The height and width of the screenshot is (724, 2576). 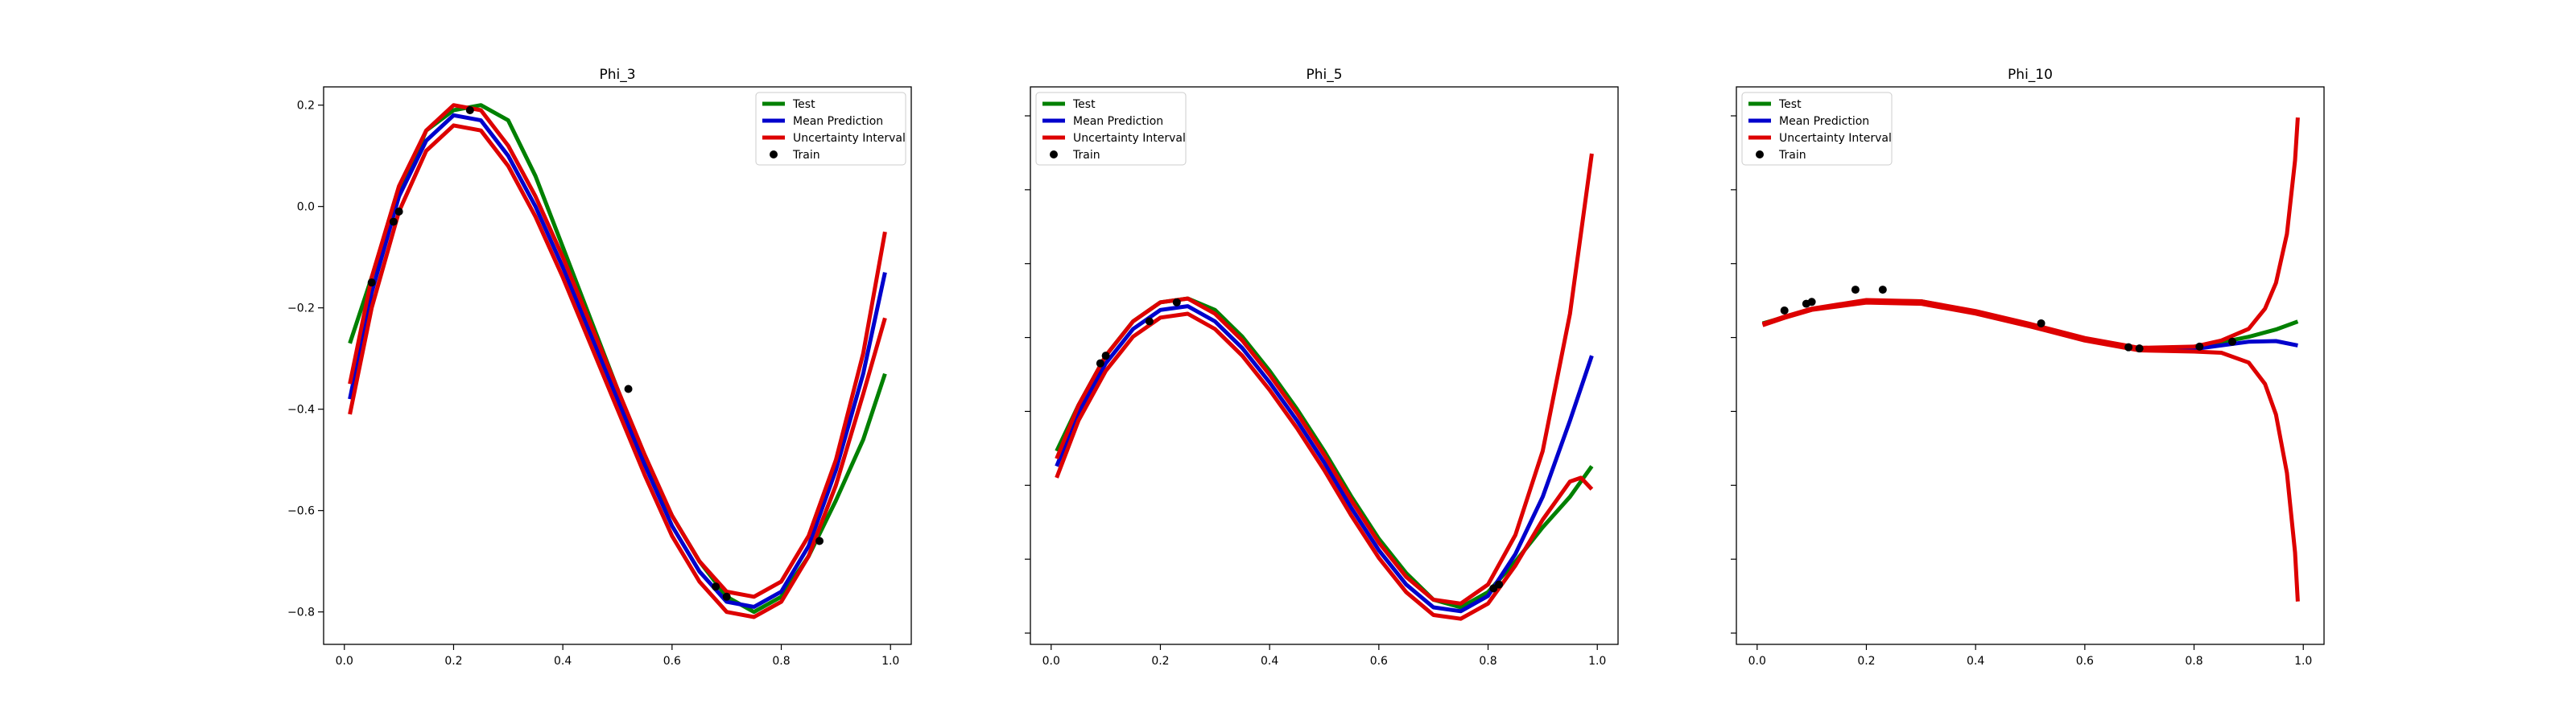 What do you see at coordinates (2030, 75) in the screenshot?
I see `subplot-title: Phi_10` at bounding box center [2030, 75].